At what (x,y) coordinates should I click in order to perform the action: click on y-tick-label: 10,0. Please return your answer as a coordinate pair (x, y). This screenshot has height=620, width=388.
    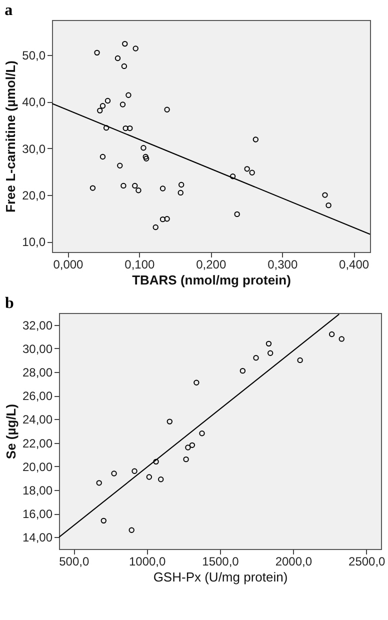
    Looking at the image, I should click on (34, 242).